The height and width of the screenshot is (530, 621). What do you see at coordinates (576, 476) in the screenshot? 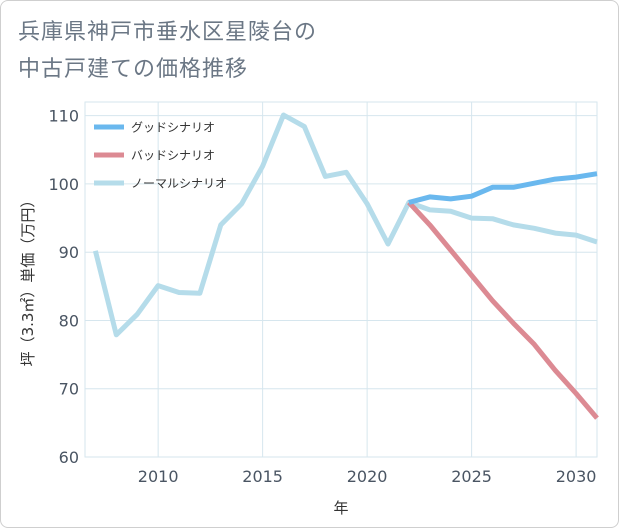
I see `x-tick-label: 2030` at bounding box center [576, 476].